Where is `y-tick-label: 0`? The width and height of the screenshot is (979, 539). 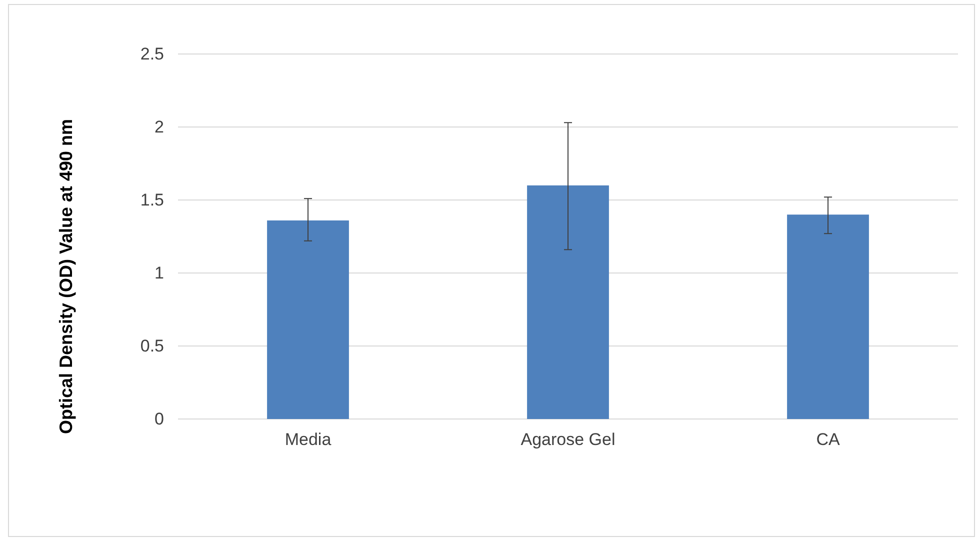
y-tick-label: 0 is located at coordinates (159, 418).